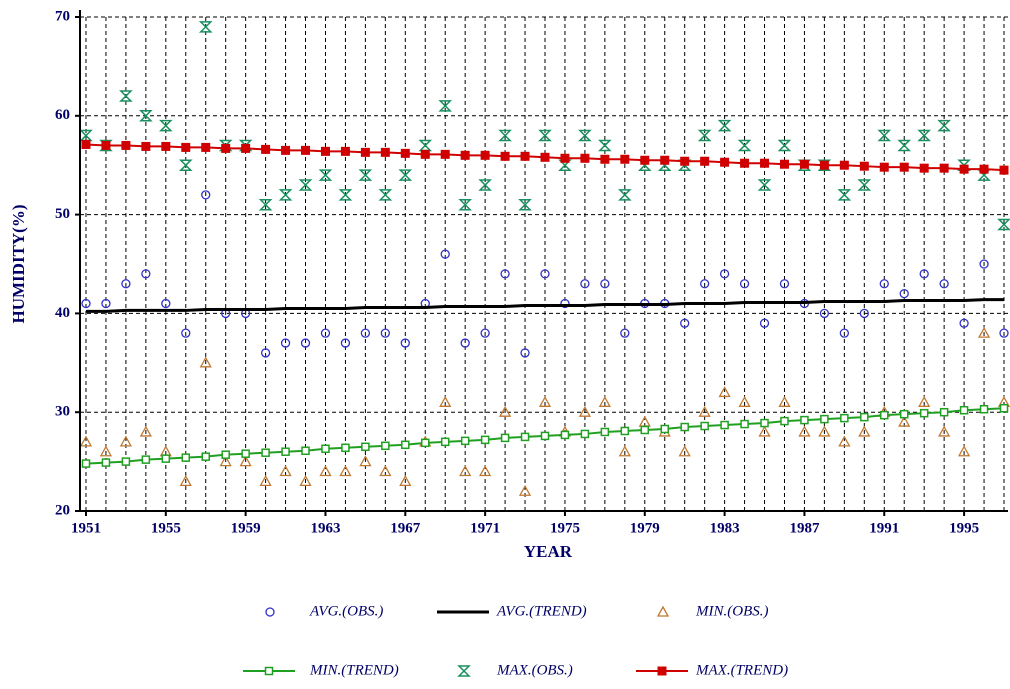 This screenshot has width=1010, height=689. I want to click on trend-line, so click(545, 305).